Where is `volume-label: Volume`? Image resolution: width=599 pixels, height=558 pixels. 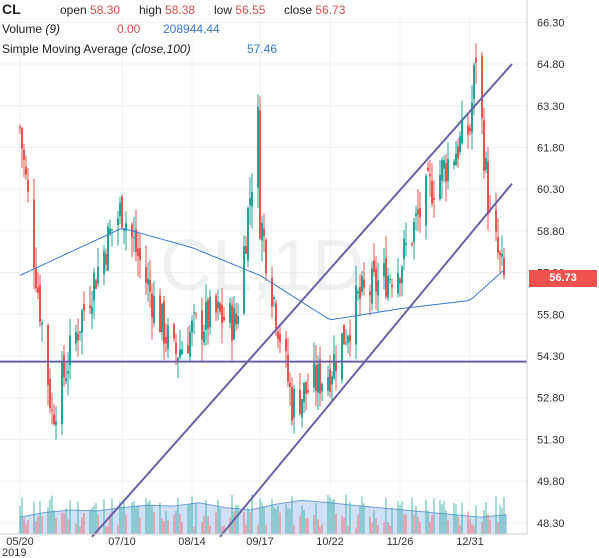 volume-label: Volume is located at coordinates (22, 29).